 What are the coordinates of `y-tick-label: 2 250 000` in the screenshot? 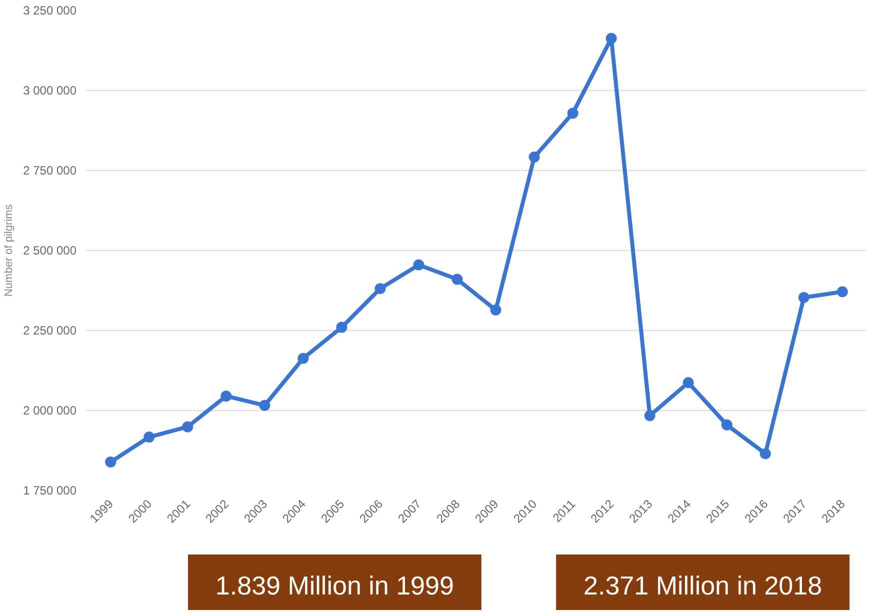 It's located at (50, 331).